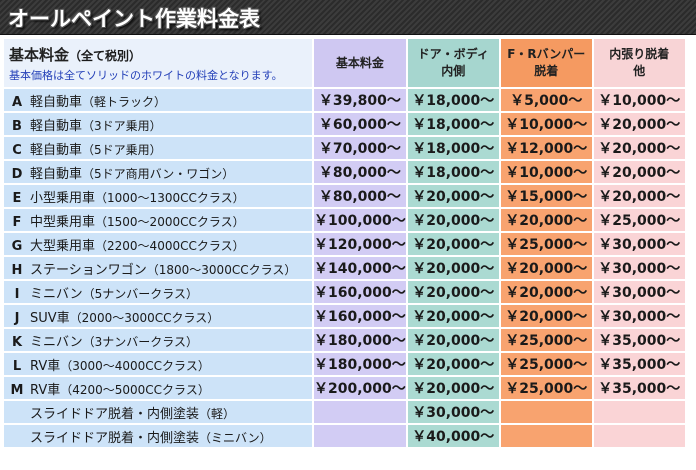  Describe the element at coordinates (140, 341) in the screenshot. I see `vehicle-detail: （3ナンバークラス）` at that location.